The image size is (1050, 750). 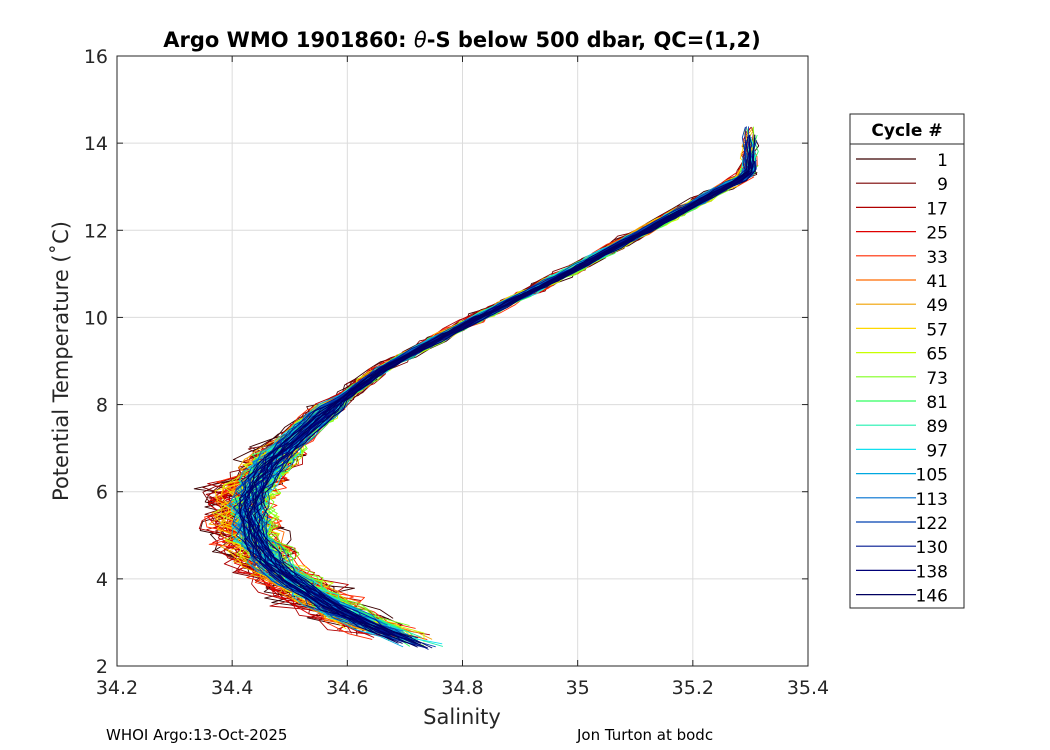 I want to click on x-tick-label: 34.6, so click(x=347, y=688).